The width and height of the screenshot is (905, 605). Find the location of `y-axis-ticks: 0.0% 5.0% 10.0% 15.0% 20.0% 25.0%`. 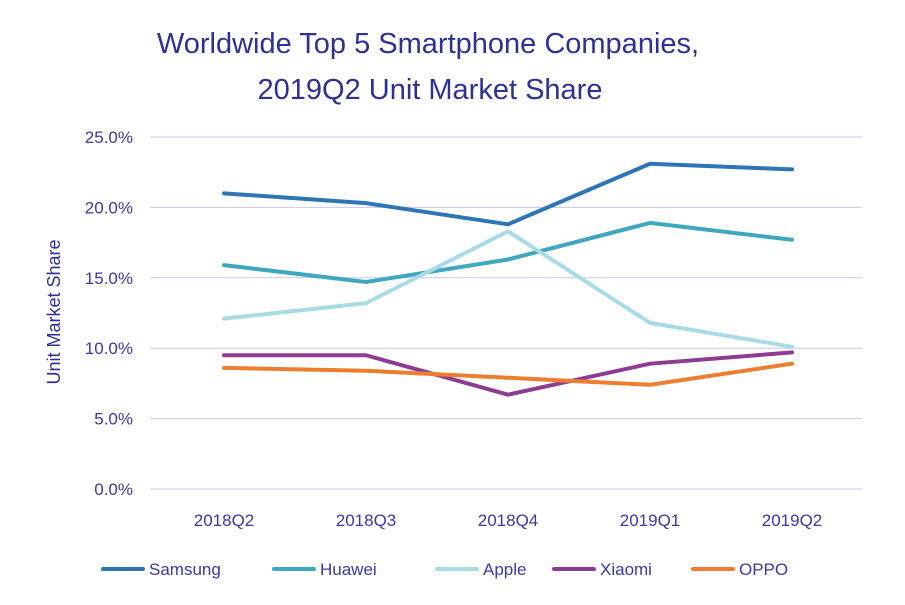

y-axis-ticks: 0.0% 5.0% 10.0% 15.0% 20.0% 25.0% is located at coordinates (109, 313).